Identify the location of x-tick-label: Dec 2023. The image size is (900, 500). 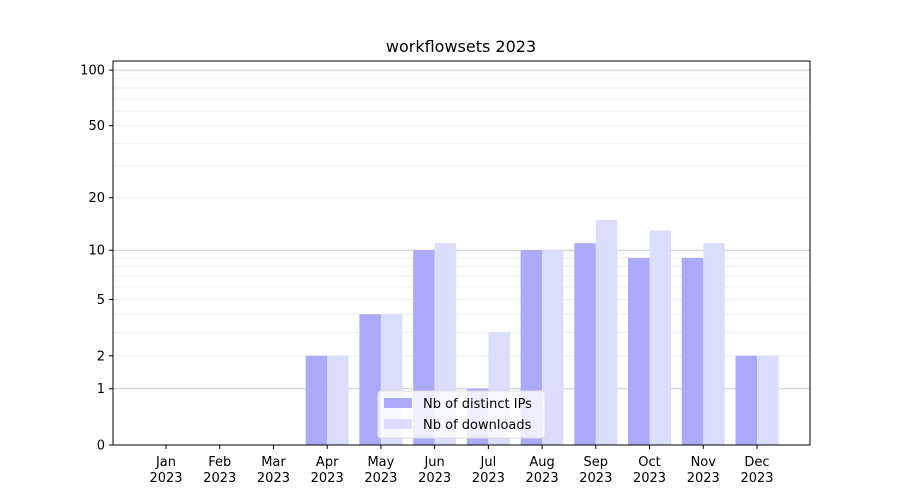
(756, 470).